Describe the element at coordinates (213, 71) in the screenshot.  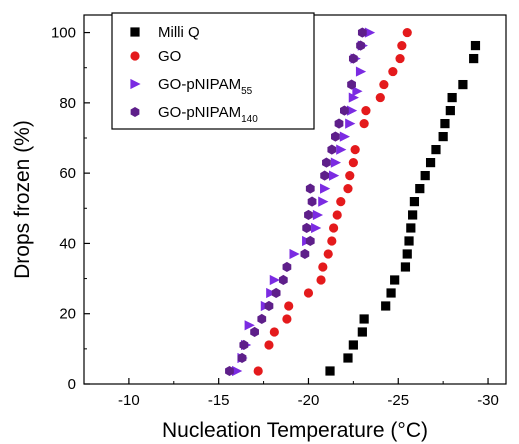
I see `legend-box` at that location.